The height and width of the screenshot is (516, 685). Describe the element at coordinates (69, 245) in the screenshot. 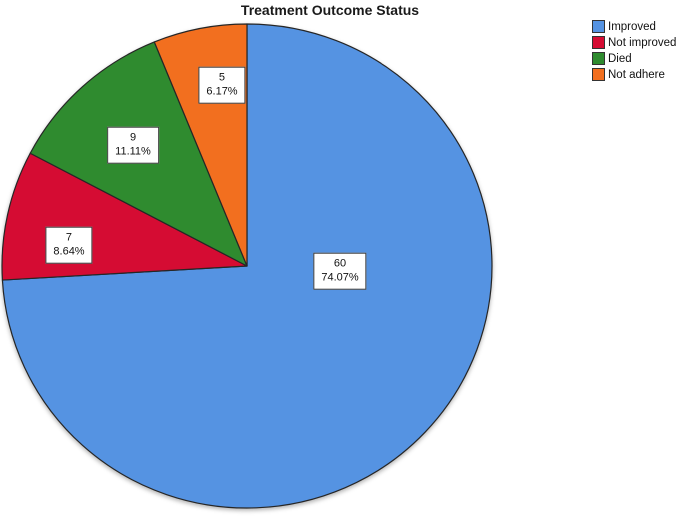

I see `slice-label-not-improved: 7 8.64%` at that location.